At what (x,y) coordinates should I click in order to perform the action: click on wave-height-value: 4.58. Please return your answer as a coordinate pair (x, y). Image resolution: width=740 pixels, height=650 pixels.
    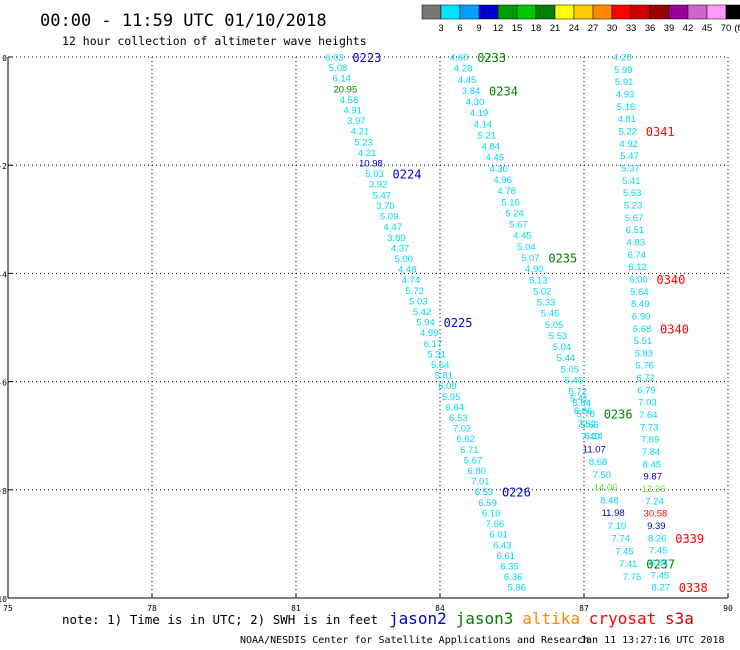
    Looking at the image, I should click on (349, 100).